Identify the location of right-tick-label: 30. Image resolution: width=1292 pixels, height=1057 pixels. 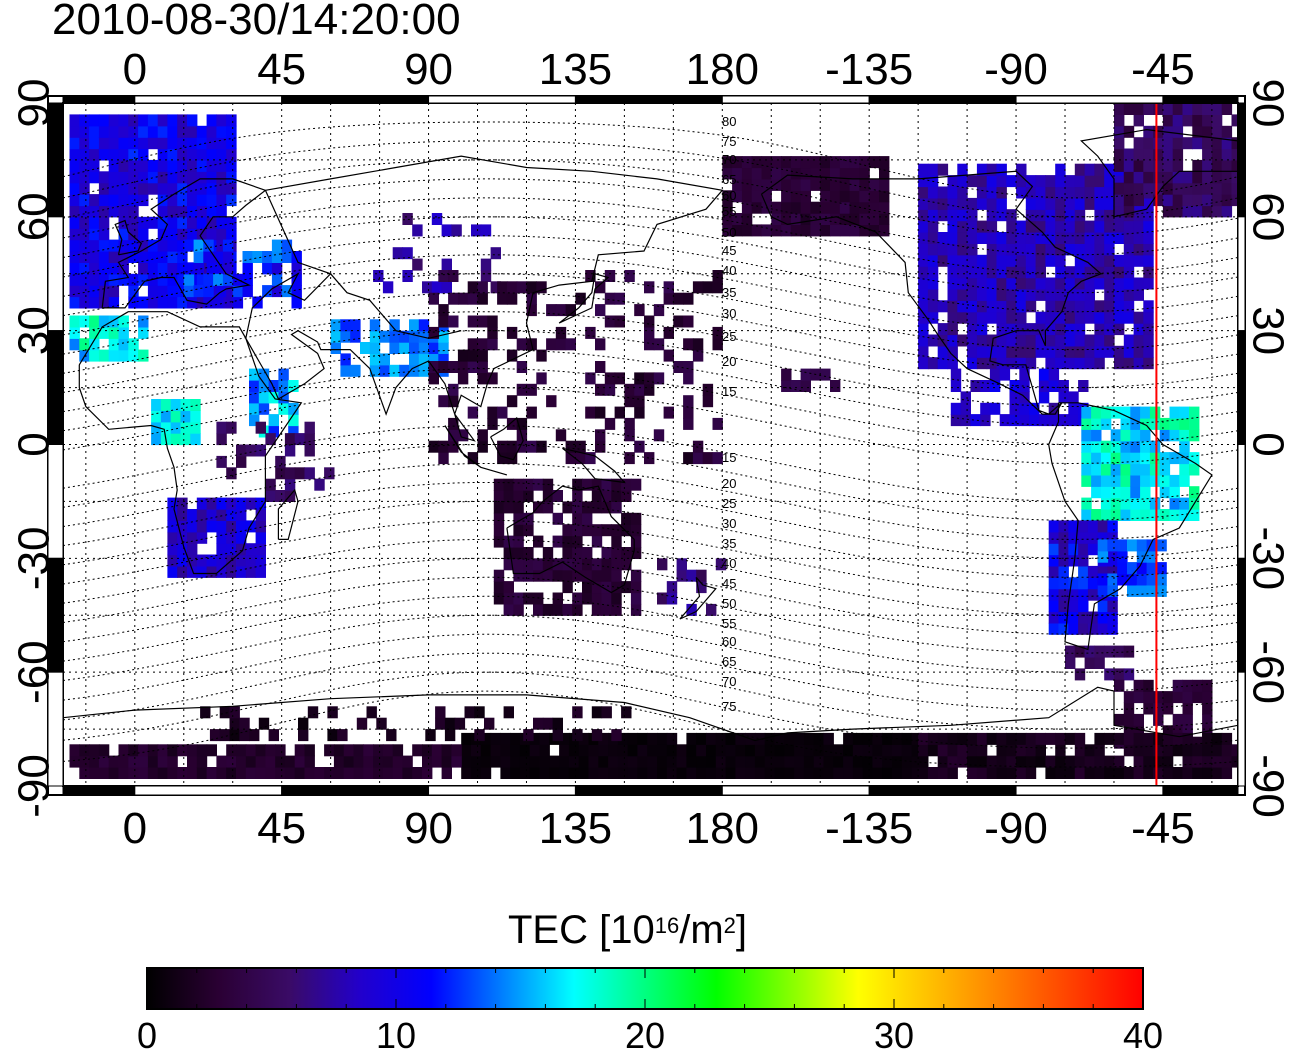
(1268, 330).